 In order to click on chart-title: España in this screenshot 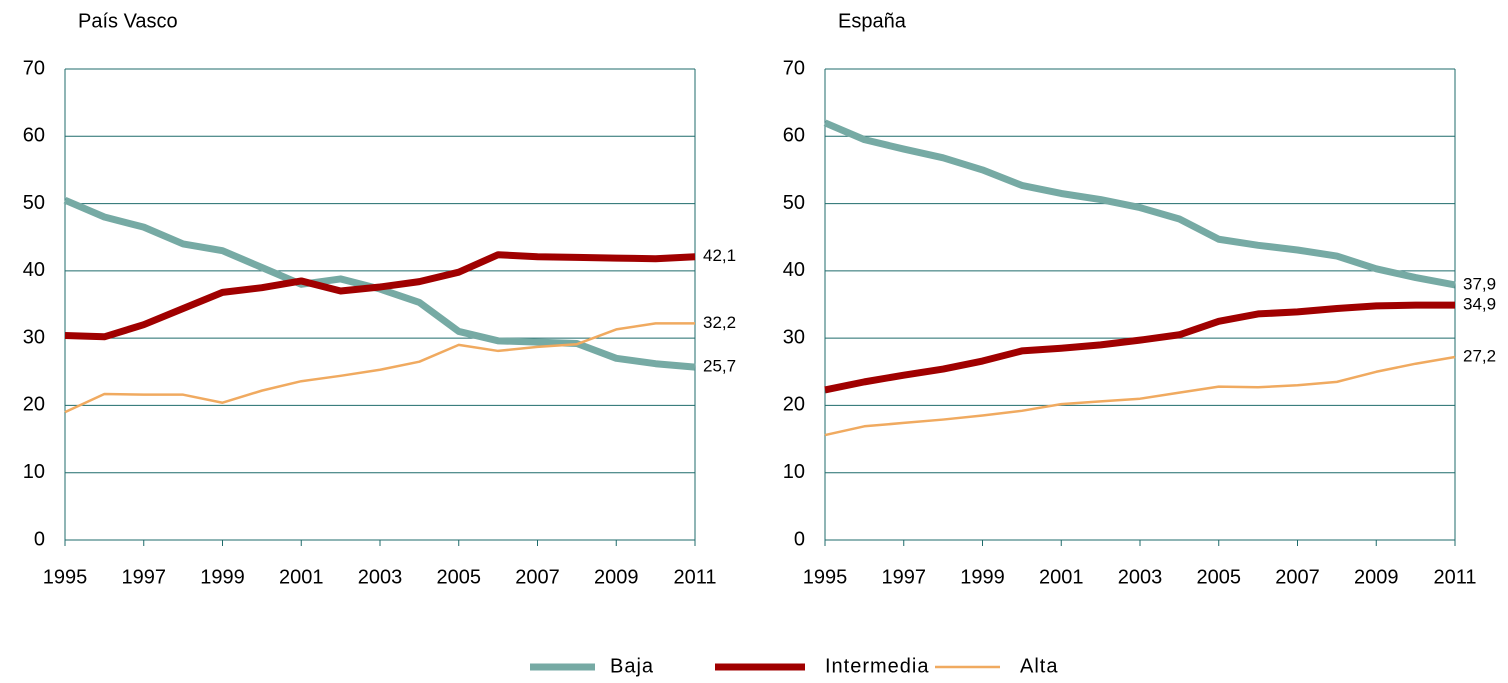, I will do `click(872, 21)`.